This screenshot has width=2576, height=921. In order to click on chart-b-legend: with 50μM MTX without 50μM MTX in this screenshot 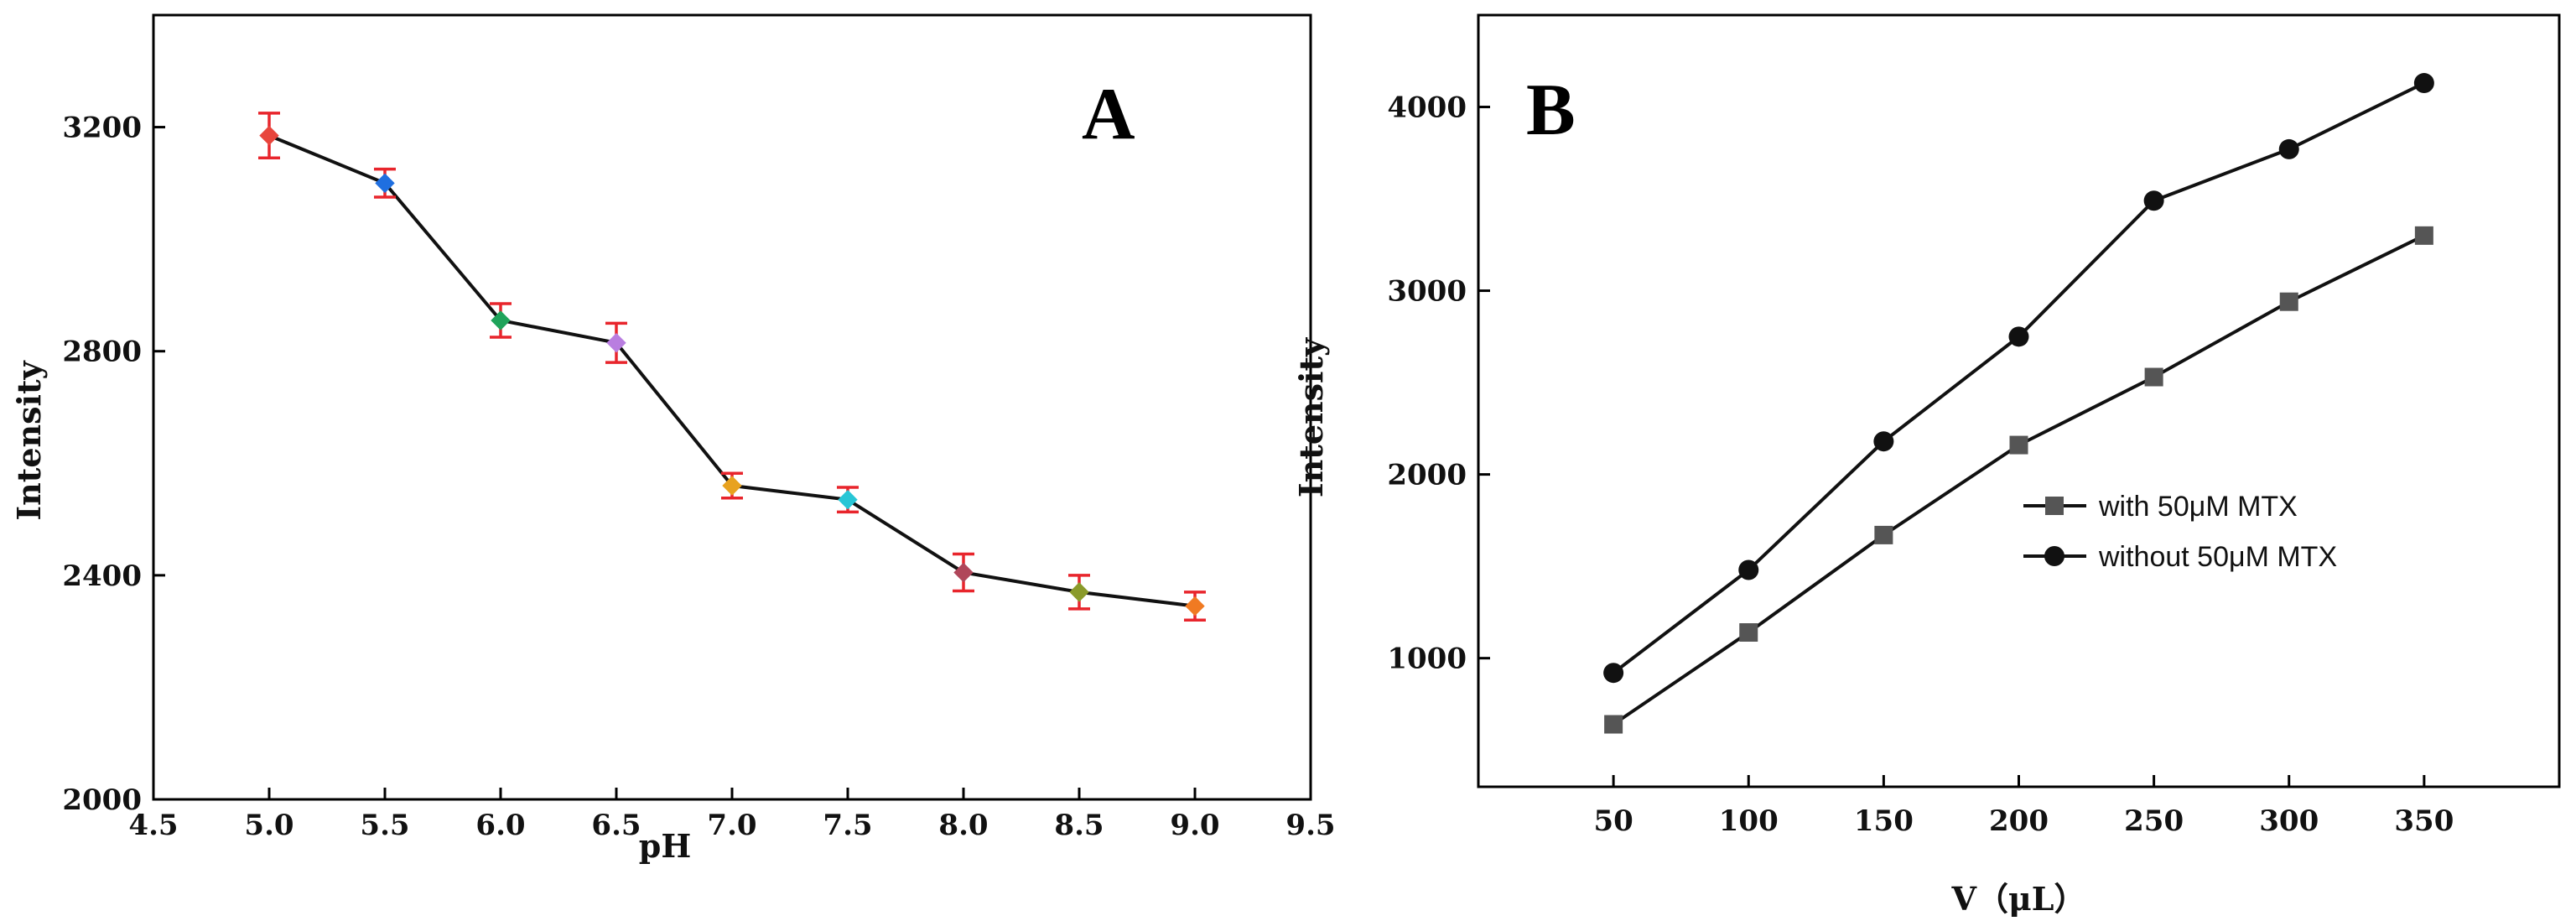, I will do `click(2180, 532)`.